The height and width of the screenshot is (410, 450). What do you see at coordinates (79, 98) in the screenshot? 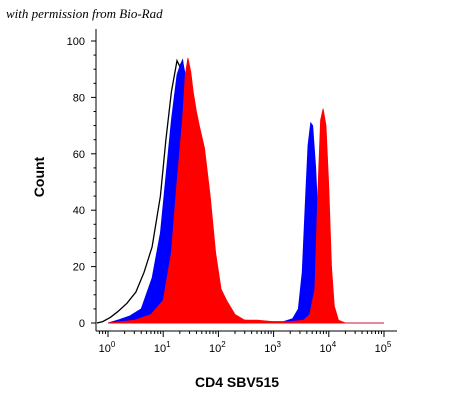
I see `y-tick-label: 80` at bounding box center [79, 98].